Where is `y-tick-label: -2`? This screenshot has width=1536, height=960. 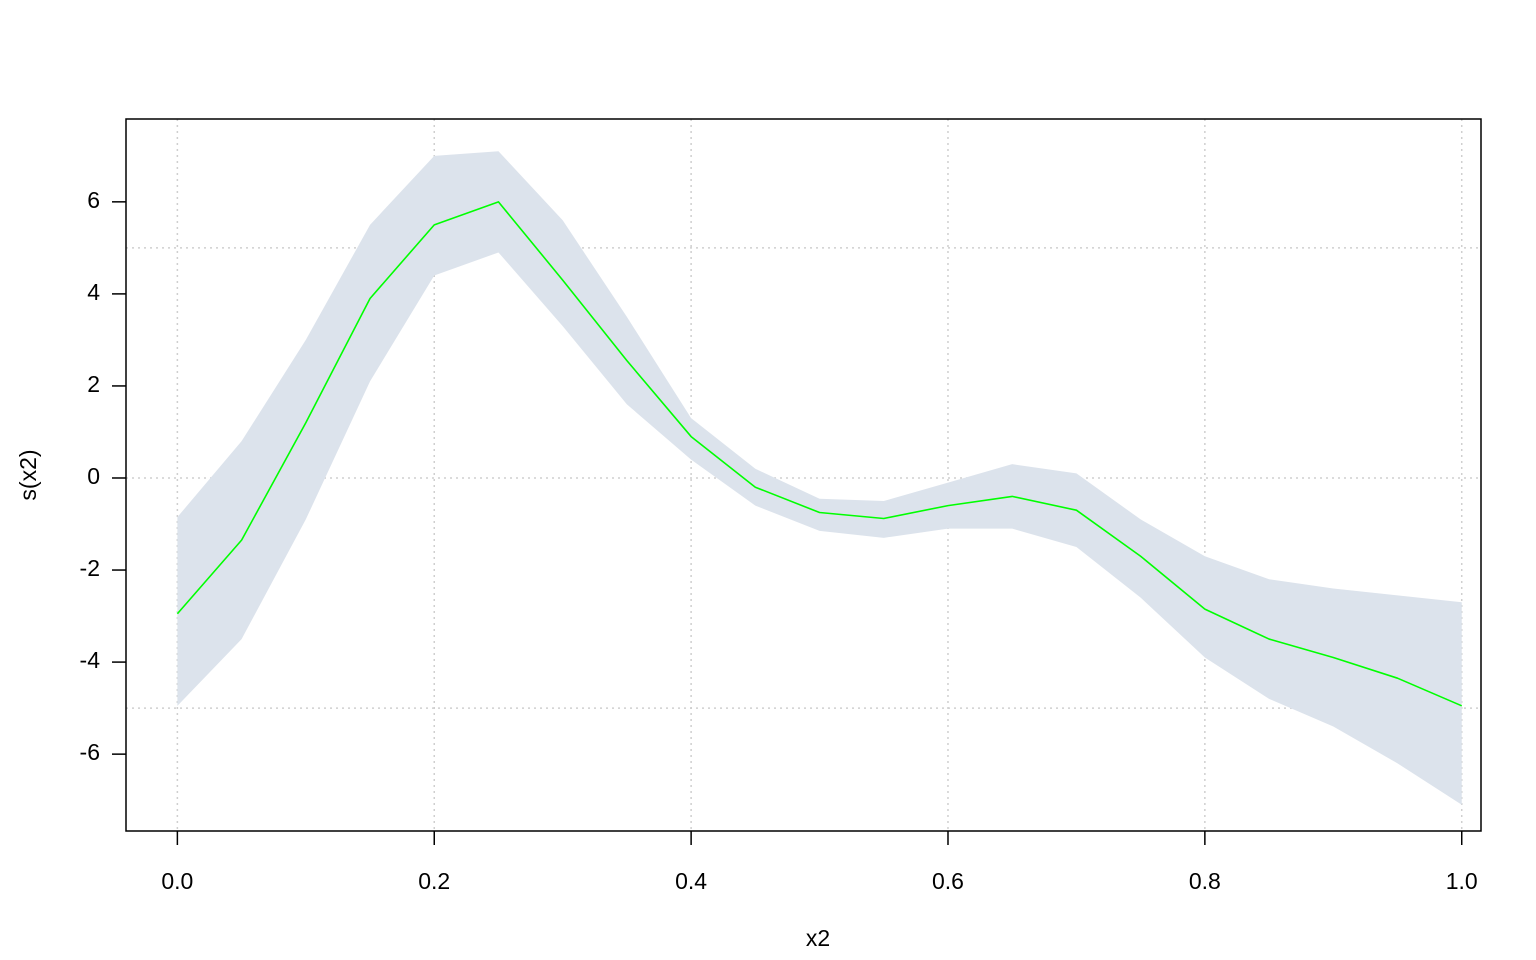 y-tick-label: -2 is located at coordinates (90, 568).